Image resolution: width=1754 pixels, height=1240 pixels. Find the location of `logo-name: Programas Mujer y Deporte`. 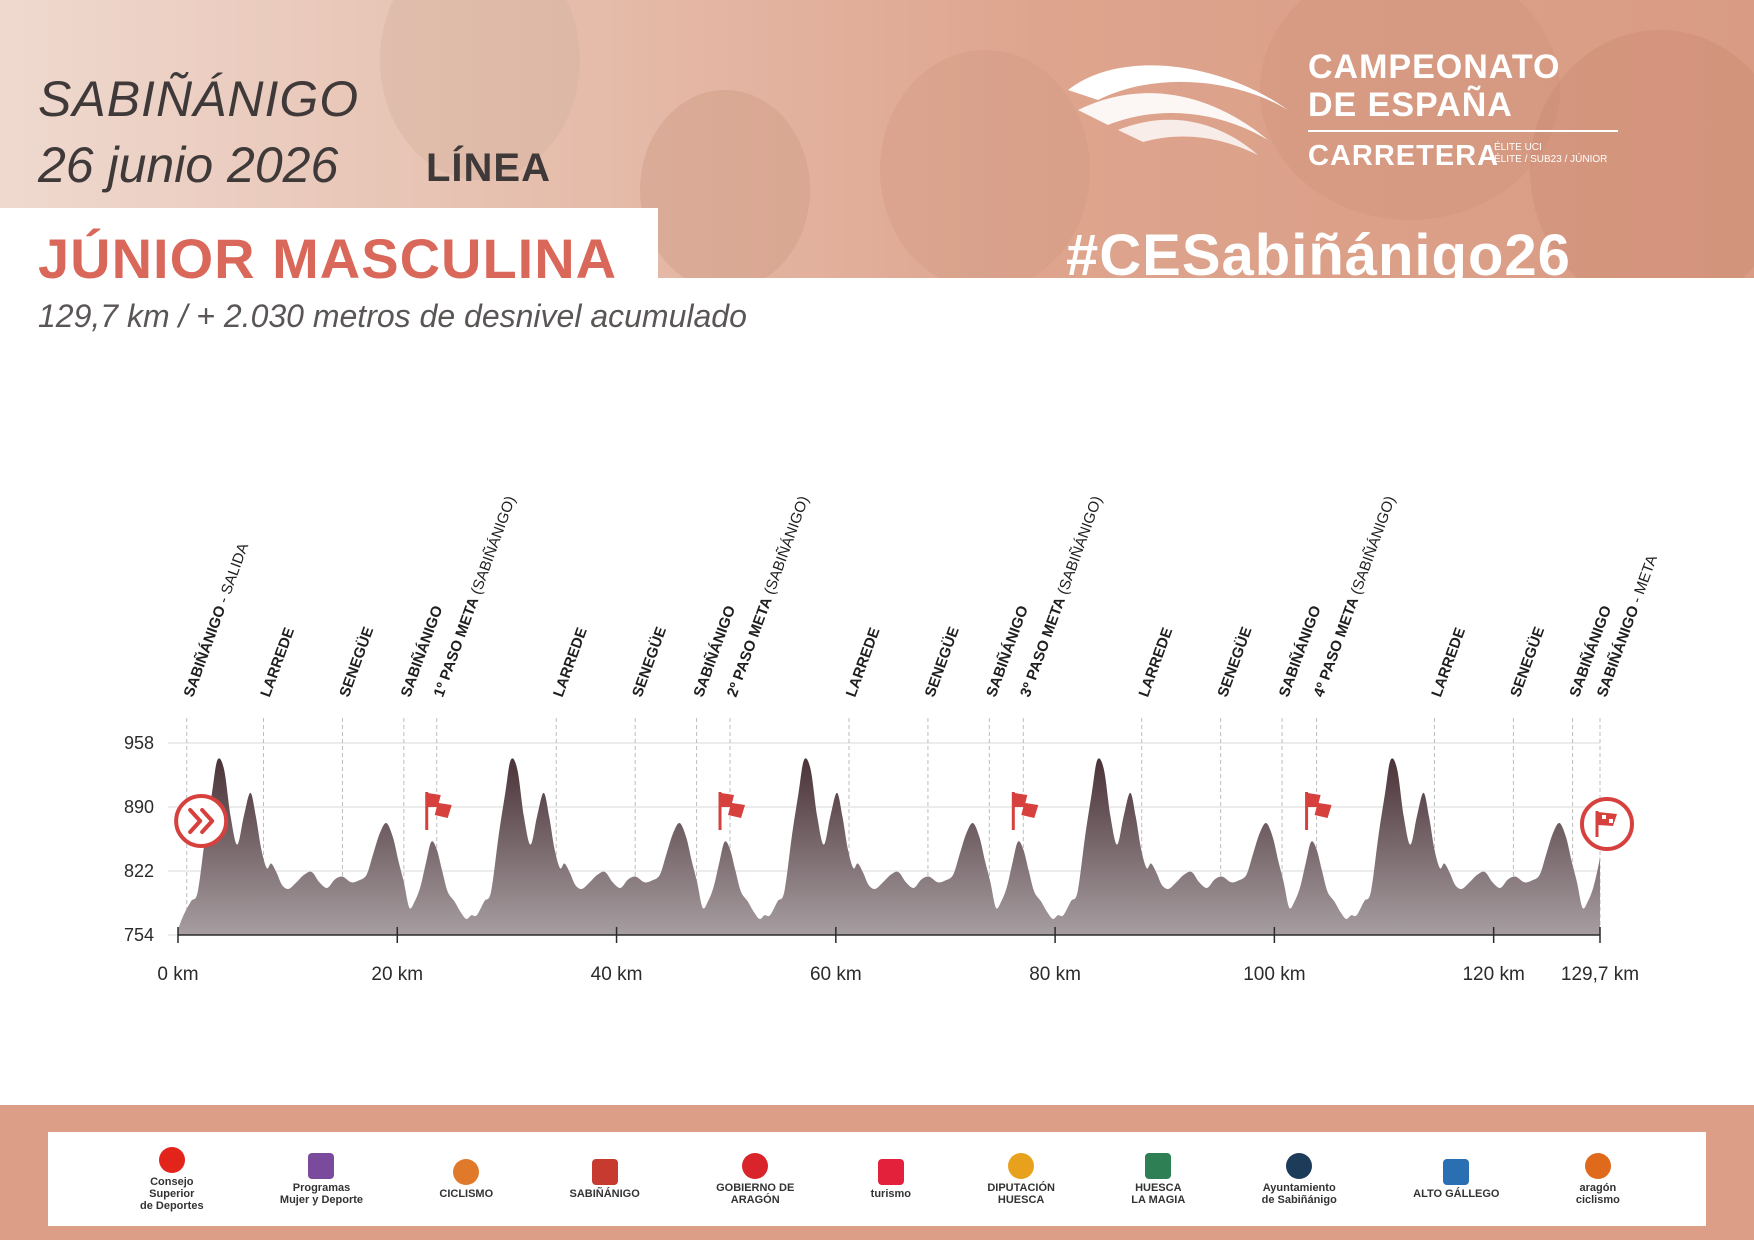

logo-name: Programas Mujer y Deporte is located at coordinates (321, 1193).